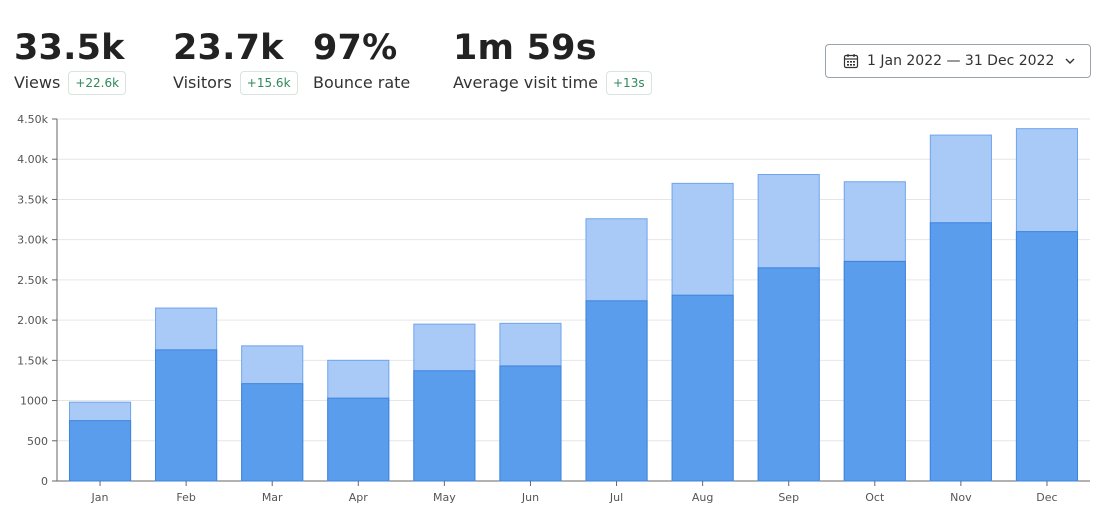  Describe the element at coordinates (32, 360) in the screenshot. I see `y-tick-label: 1.50k` at that location.